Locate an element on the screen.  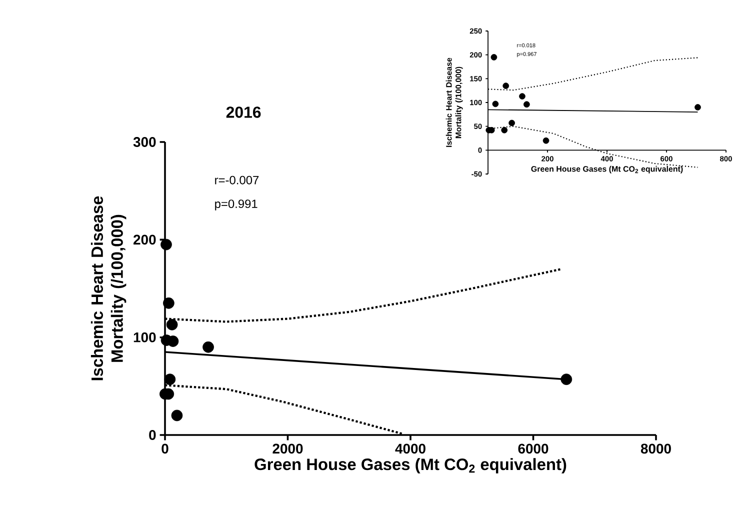
chart-title: 2016 is located at coordinates (243, 112).